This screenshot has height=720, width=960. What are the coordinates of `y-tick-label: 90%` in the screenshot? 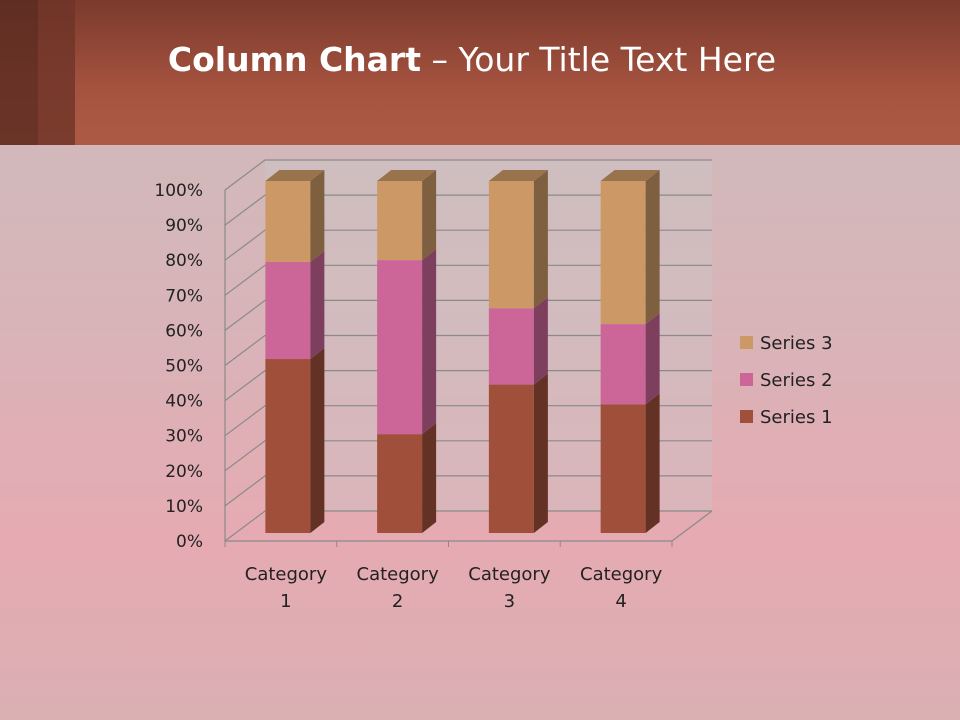 It's located at (184, 226).